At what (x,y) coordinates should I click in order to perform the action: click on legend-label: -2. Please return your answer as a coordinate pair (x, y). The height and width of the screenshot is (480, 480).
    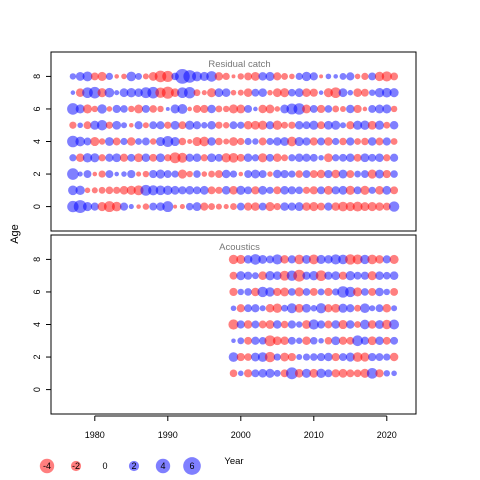
    Looking at the image, I should click on (76, 466).